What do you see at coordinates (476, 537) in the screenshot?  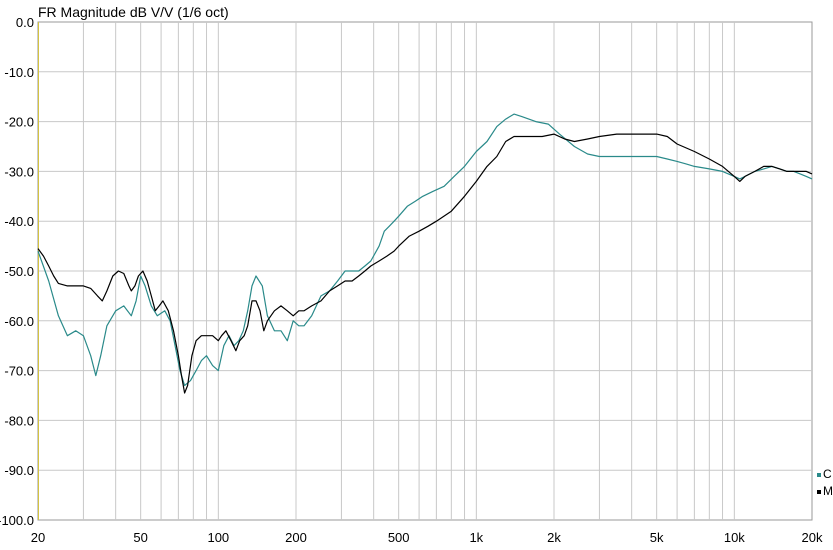 I see `x-tick-label: 1k` at bounding box center [476, 537].